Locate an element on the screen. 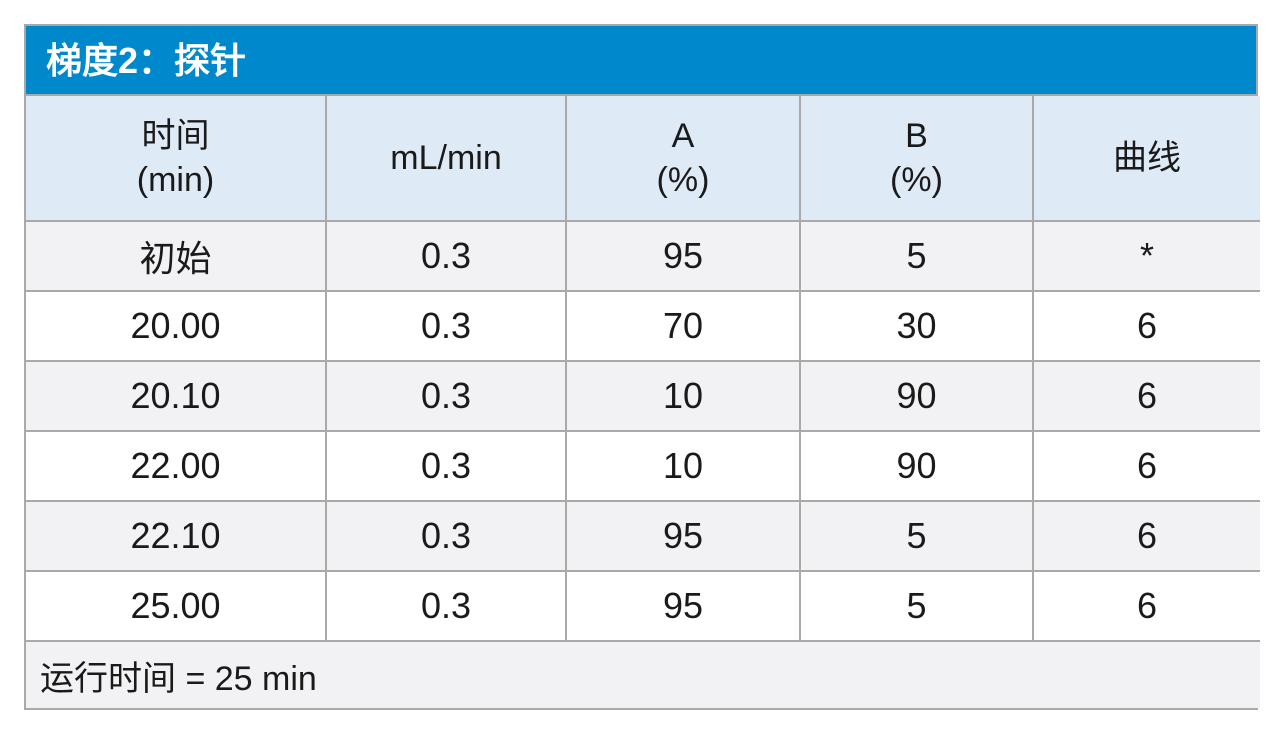  table-row: 25.00 0.3 95 5 6 is located at coordinates (643, 606).